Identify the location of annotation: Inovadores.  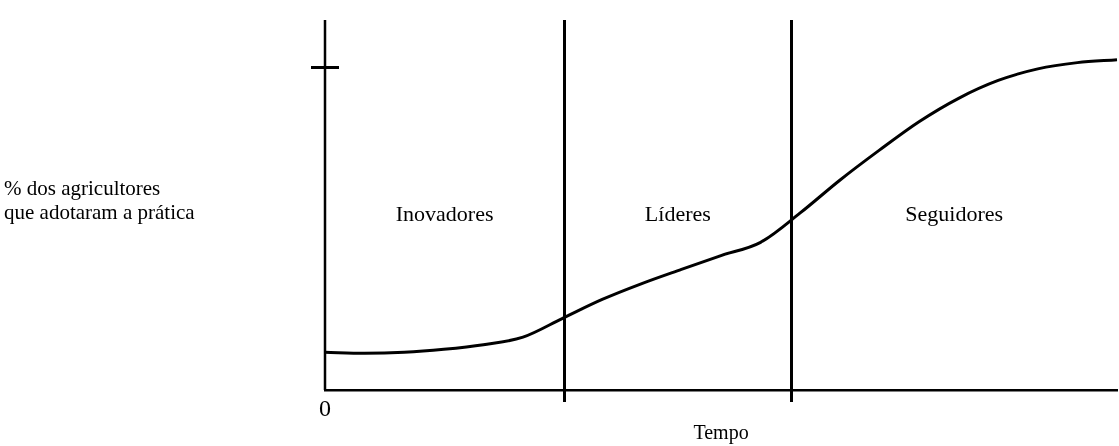
(444, 213).